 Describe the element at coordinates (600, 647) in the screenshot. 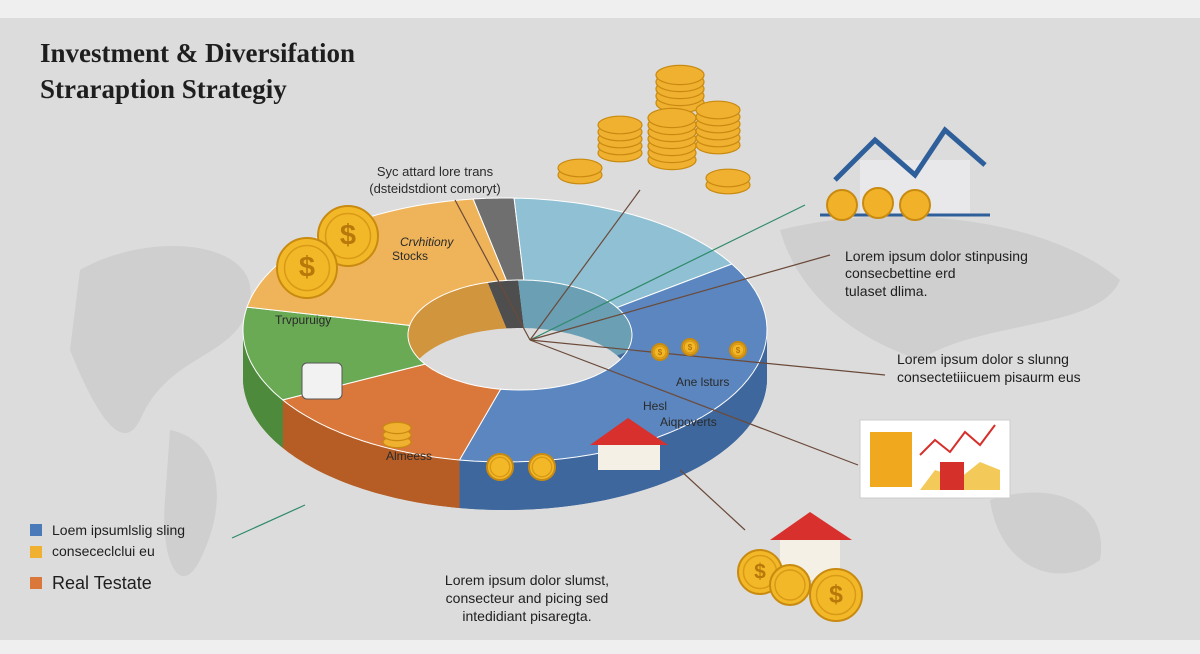

I see `bottom-band` at that location.